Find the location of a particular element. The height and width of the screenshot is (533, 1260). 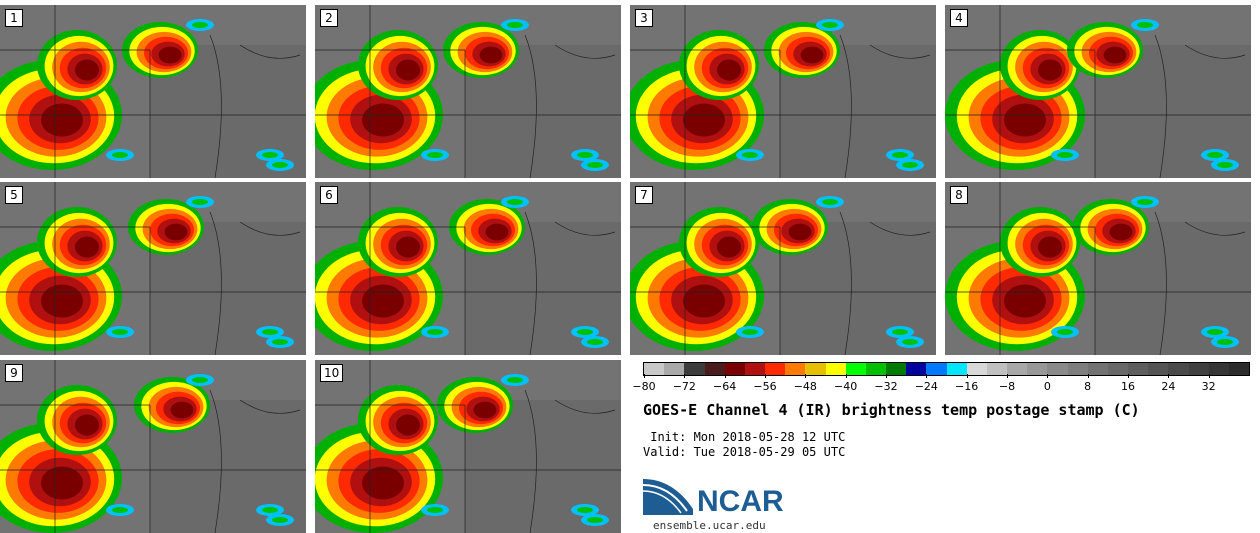

colorbar-tick-label: −56 is located at coordinates (765, 386).